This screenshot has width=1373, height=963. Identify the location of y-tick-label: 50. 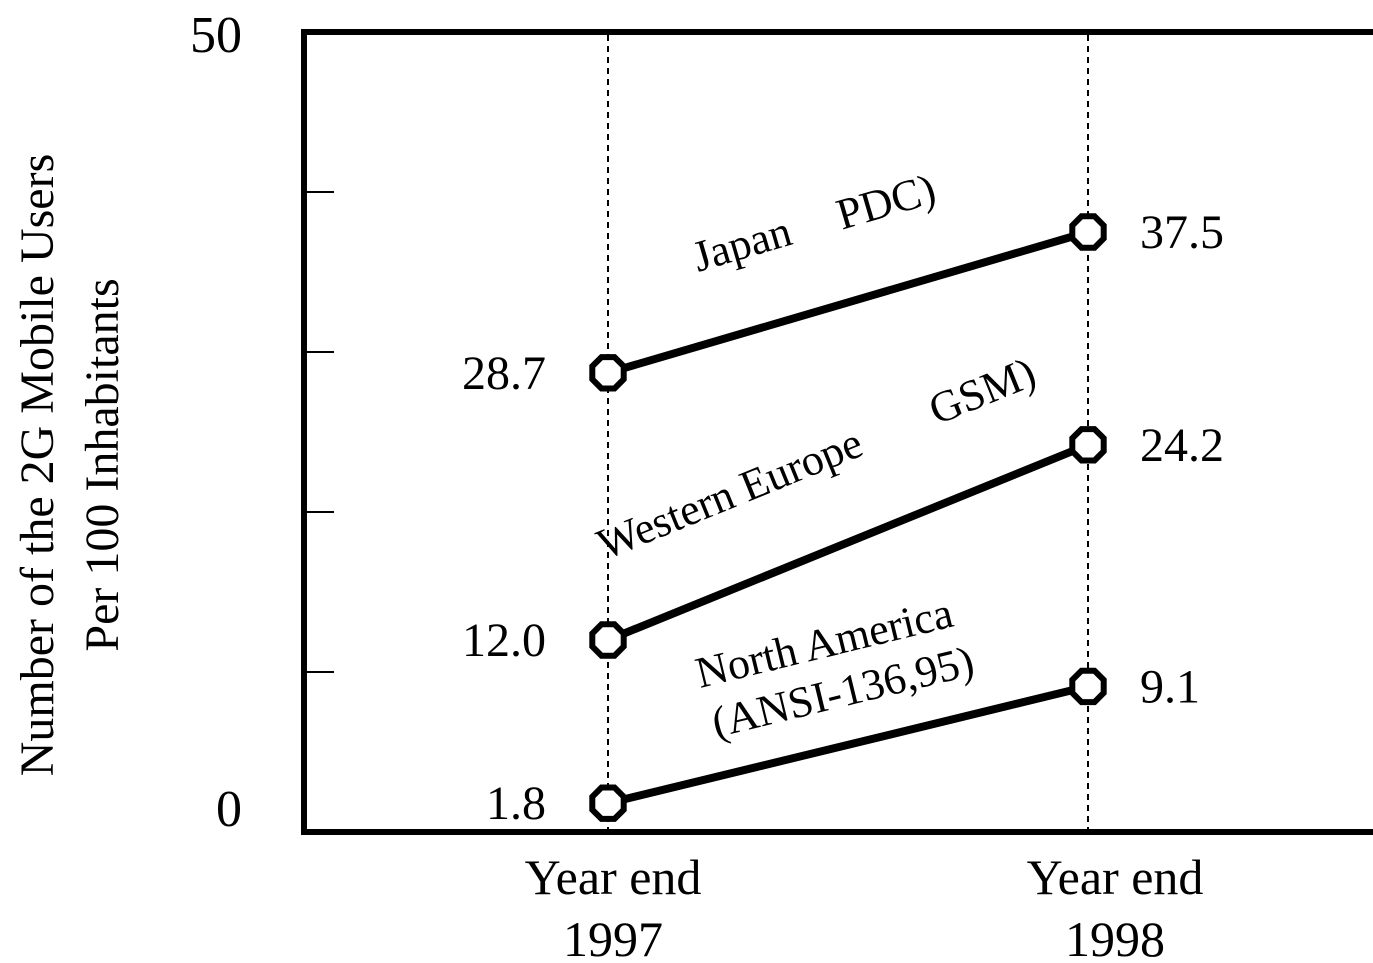
(216, 35).